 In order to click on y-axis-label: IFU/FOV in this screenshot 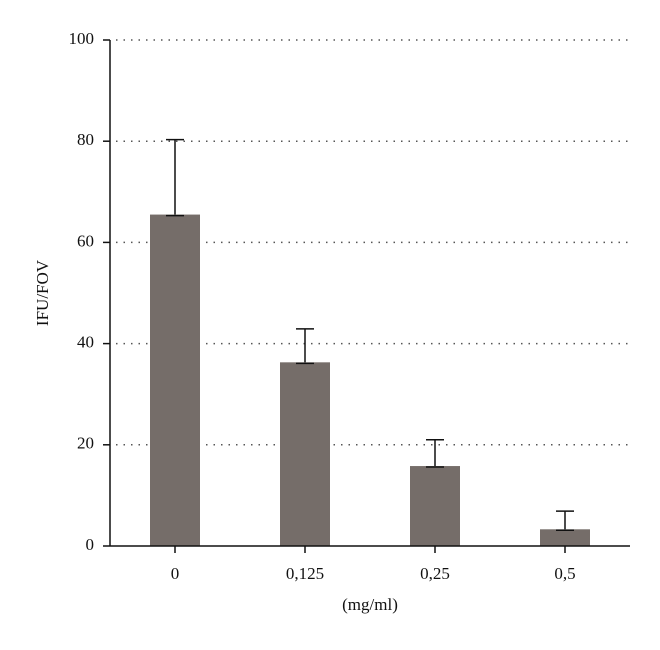, I will do `click(42, 292)`.